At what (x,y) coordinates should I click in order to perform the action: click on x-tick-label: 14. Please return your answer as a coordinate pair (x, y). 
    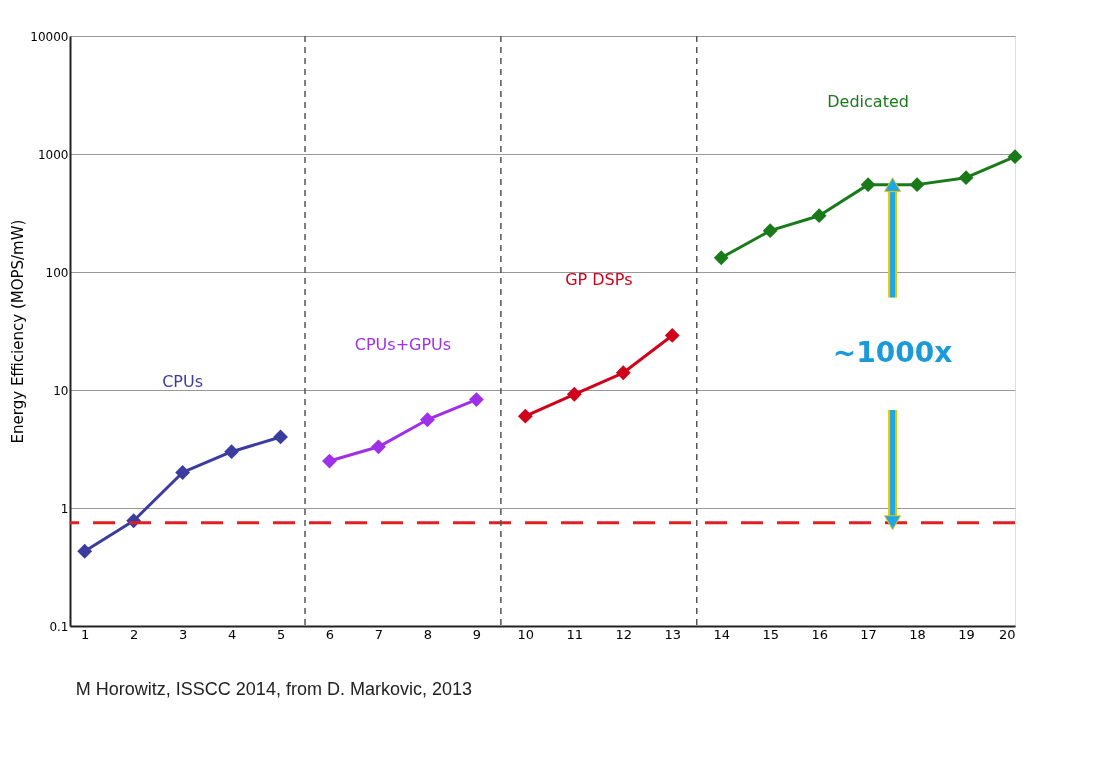
    Looking at the image, I should click on (721, 634).